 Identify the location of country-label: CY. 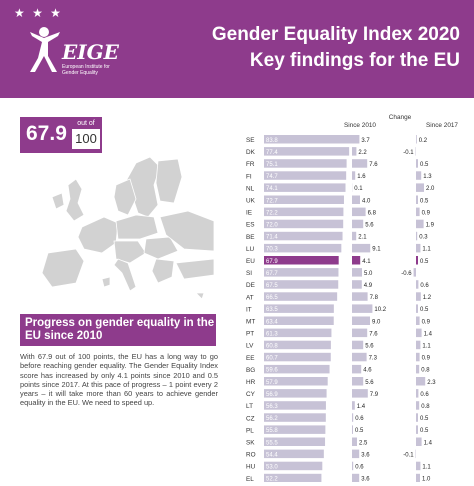
(251, 394).